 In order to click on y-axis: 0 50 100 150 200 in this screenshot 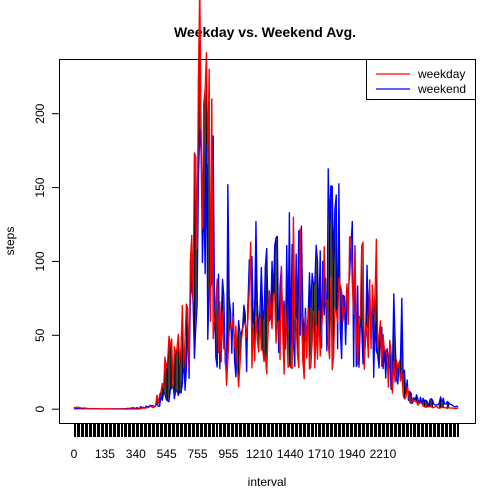, I will do `click(46, 258)`.